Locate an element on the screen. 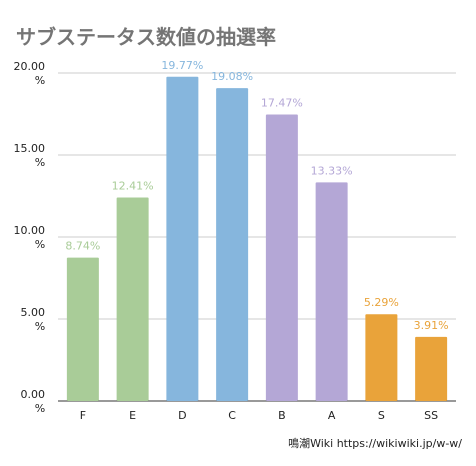  data-label: 3.91% is located at coordinates (431, 325).